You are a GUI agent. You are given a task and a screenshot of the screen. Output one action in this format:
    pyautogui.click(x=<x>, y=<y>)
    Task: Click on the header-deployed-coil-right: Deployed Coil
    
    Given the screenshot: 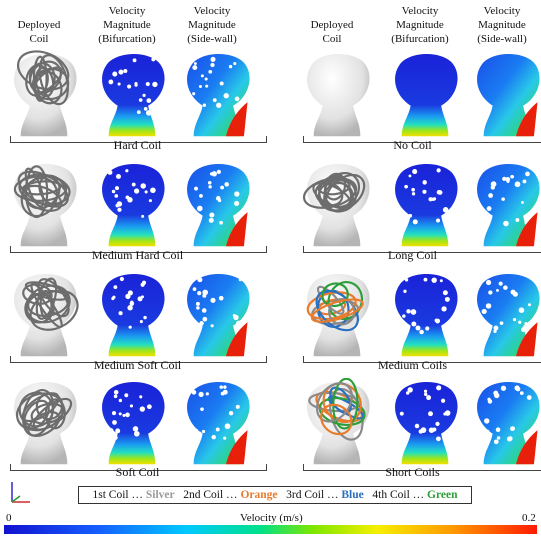 What is the action you would take?
    pyautogui.click(x=332, y=32)
    